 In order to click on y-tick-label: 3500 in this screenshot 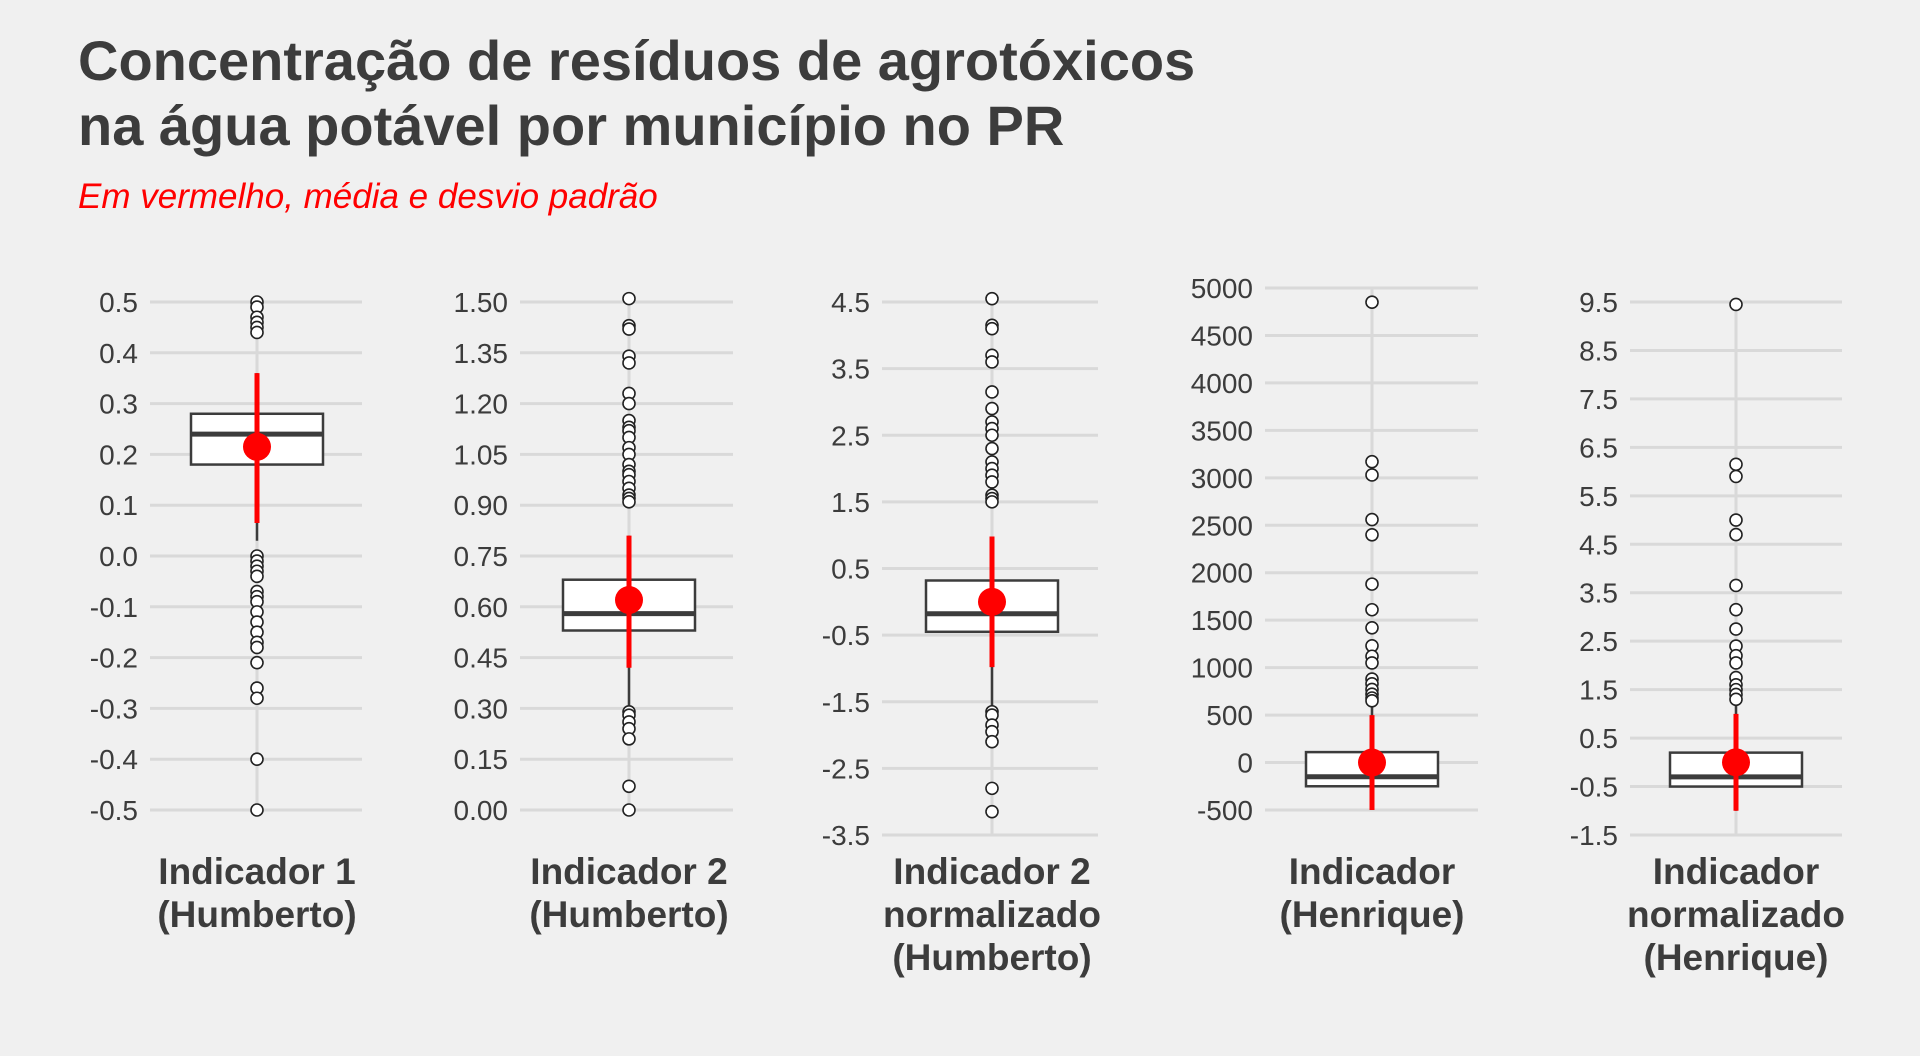, I will do `click(1222, 430)`.